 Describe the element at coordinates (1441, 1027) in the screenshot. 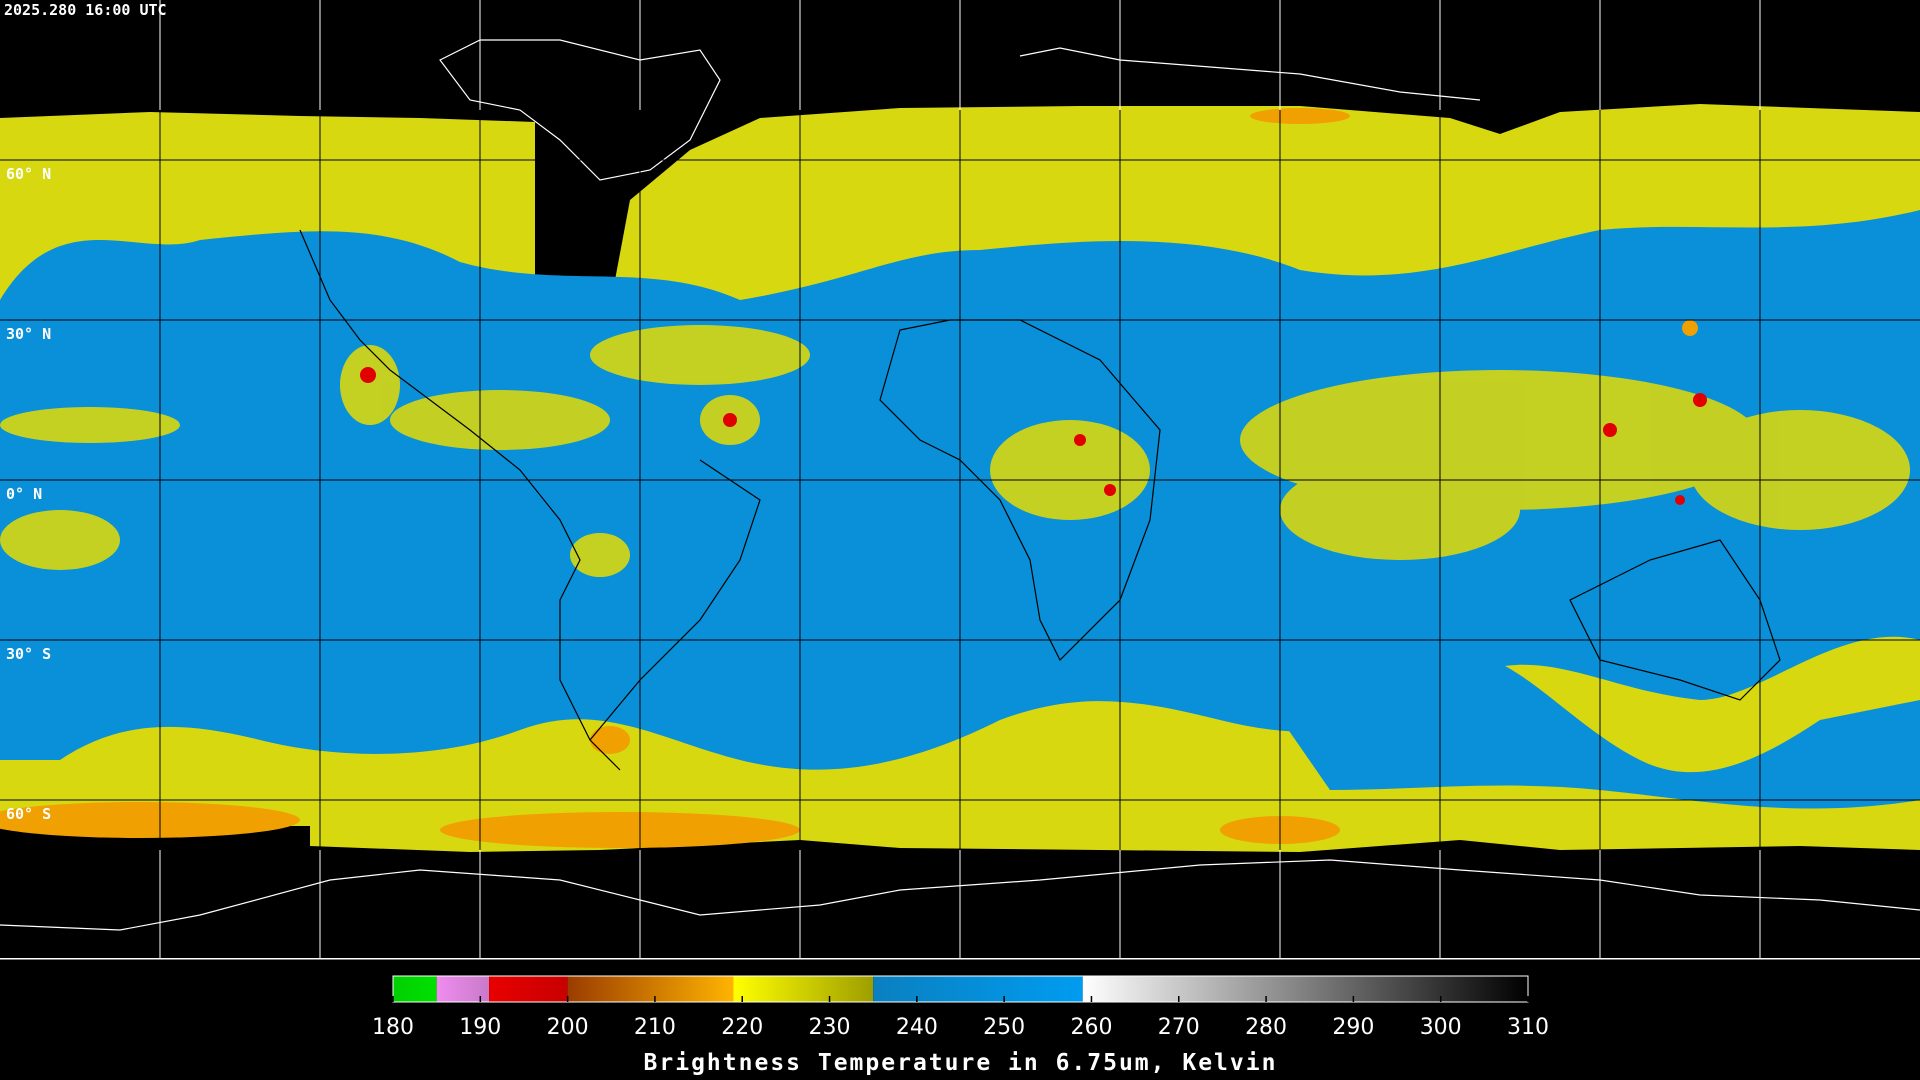

I see `colorbar-tick-label: 300` at that location.